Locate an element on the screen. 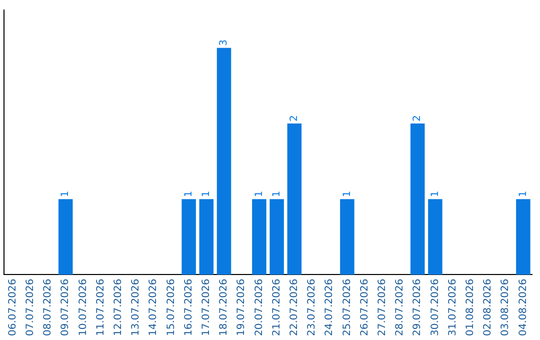 The image size is (540, 340). x-tick-label: 13.07.2026 is located at coordinates (136, 307).